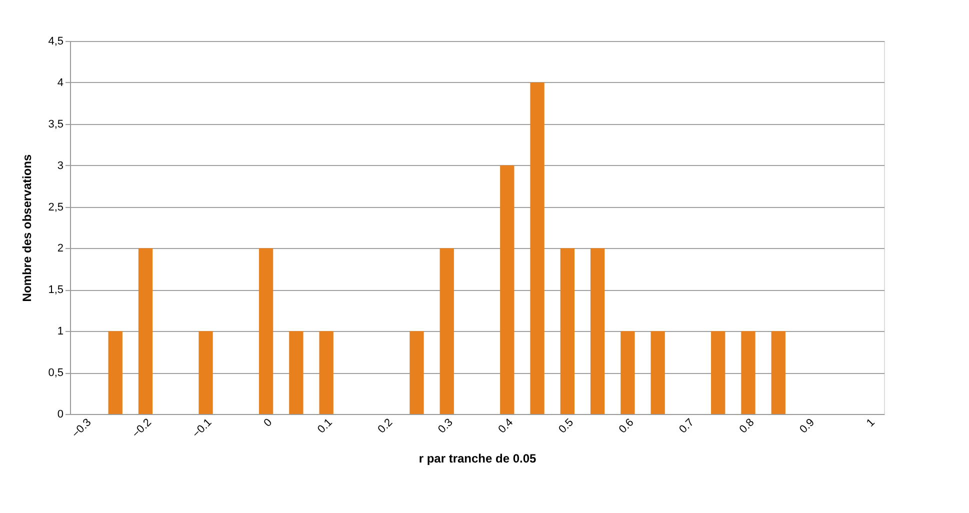  What do you see at coordinates (871, 423) in the screenshot?
I see `x-tick-label: 1` at bounding box center [871, 423].